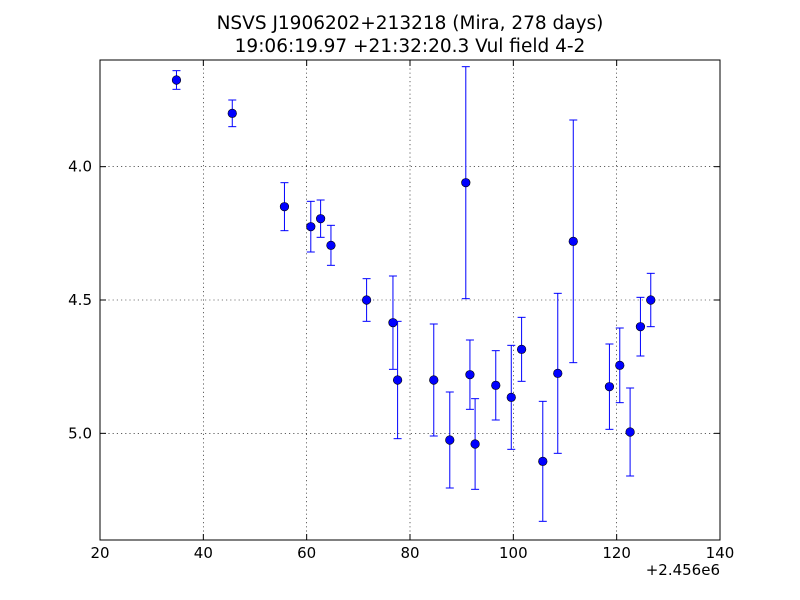 The height and width of the screenshot is (600, 800). I want to click on y-tick-label: 5.0, so click(80, 433).